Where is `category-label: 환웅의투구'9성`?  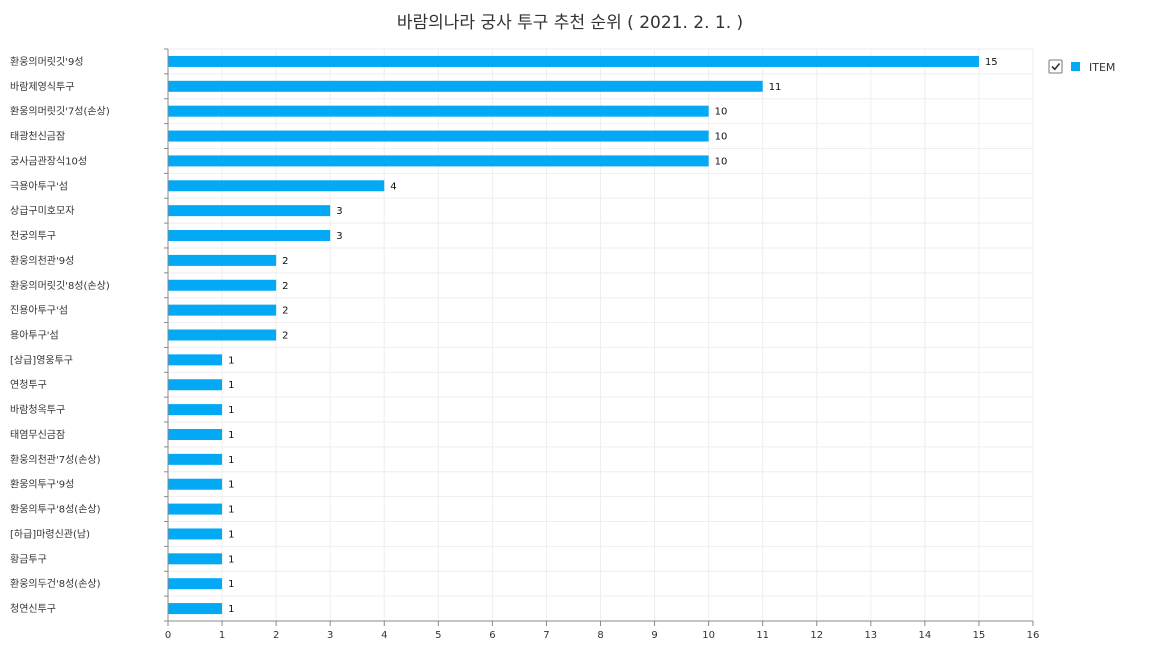 category-label: 환웅의투구'9성 is located at coordinates (42, 485).